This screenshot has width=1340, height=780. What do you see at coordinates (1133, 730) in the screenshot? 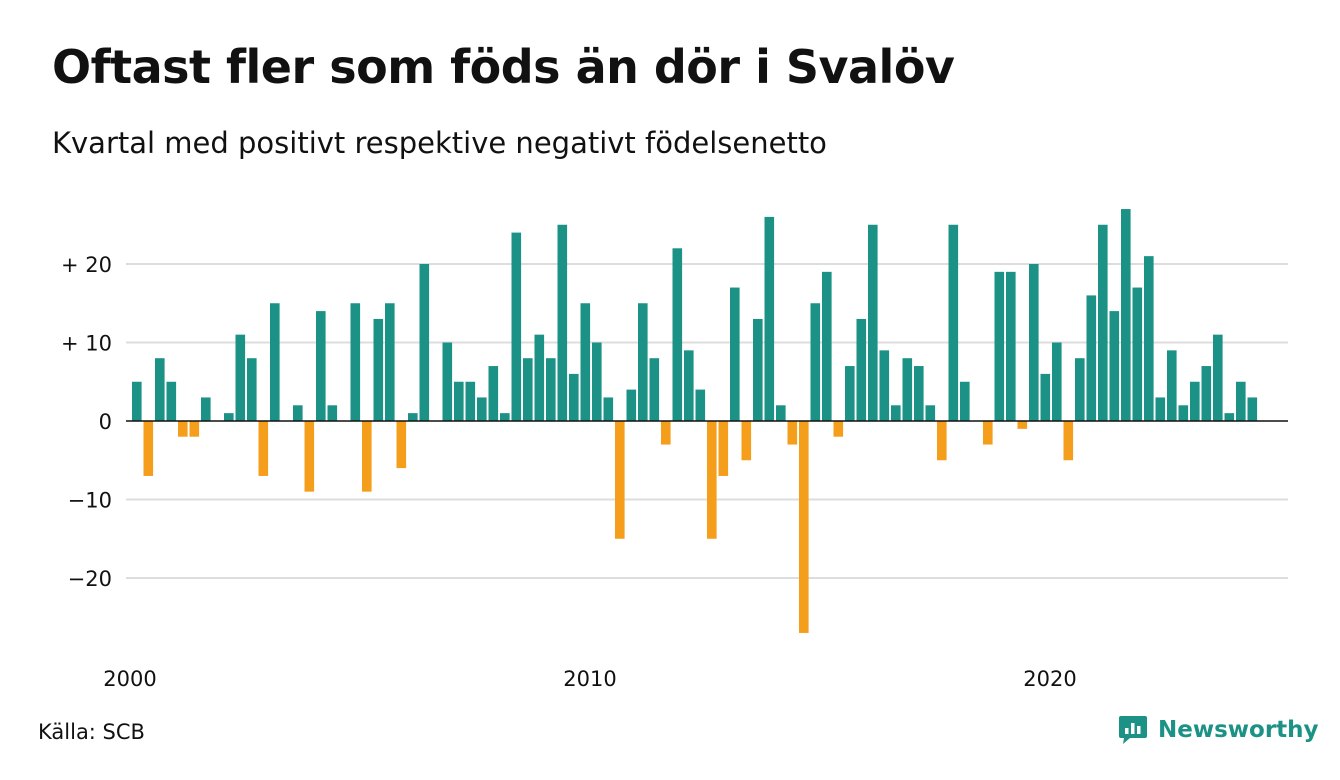
I see `newsworthy-logo-icon` at bounding box center [1133, 730].